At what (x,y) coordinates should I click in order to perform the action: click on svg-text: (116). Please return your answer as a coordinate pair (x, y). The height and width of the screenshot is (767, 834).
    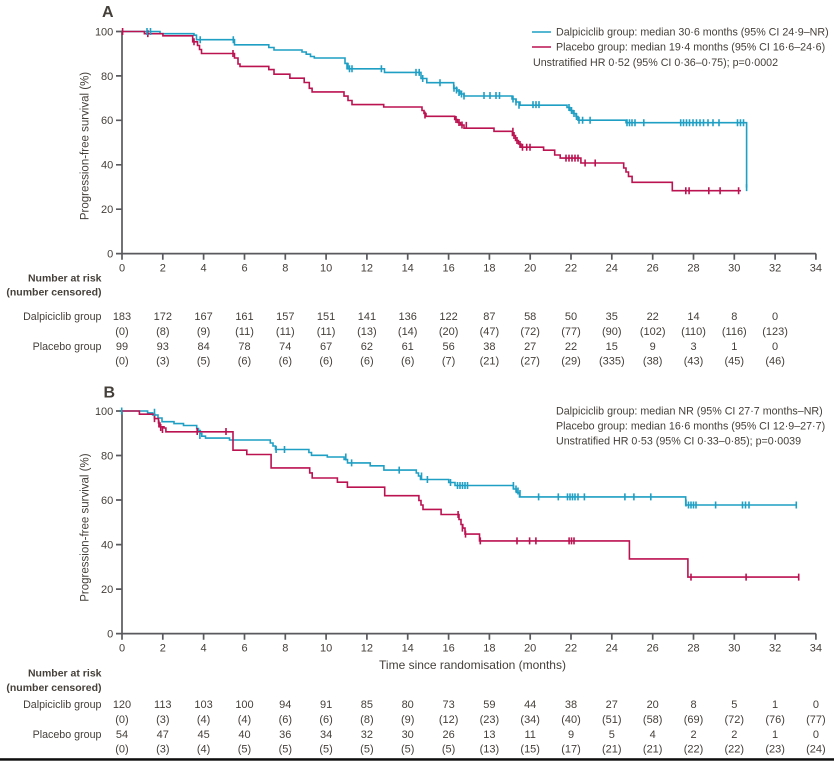
    Looking at the image, I should click on (734, 332).